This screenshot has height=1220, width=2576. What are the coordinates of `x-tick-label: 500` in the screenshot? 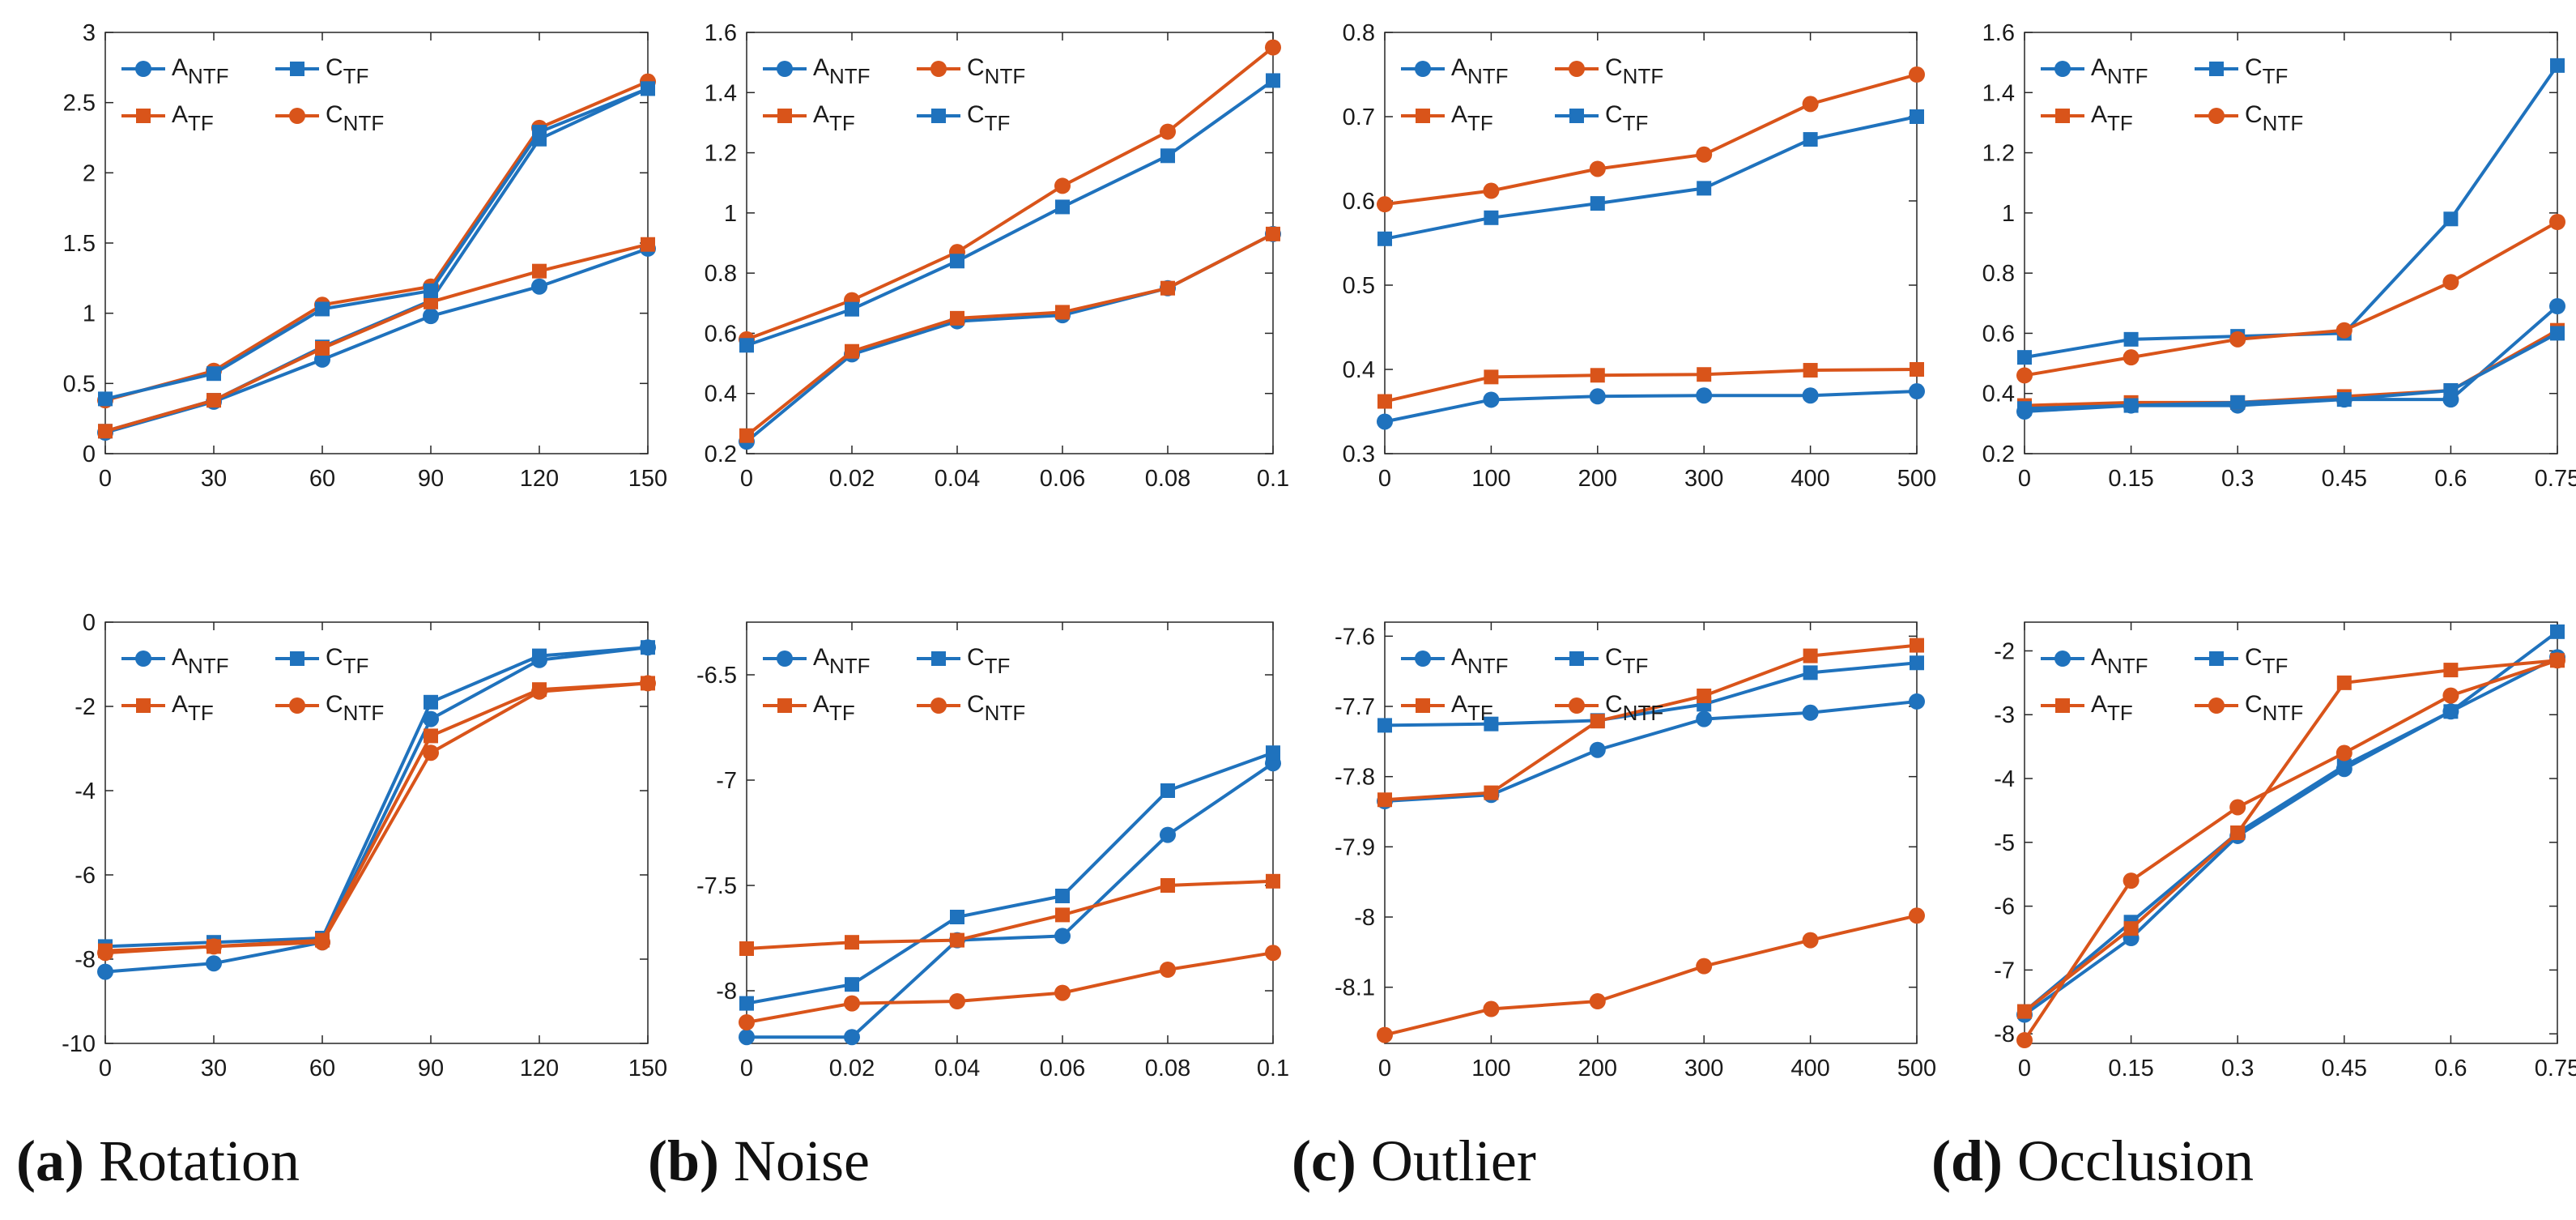 It's located at (1916, 479).